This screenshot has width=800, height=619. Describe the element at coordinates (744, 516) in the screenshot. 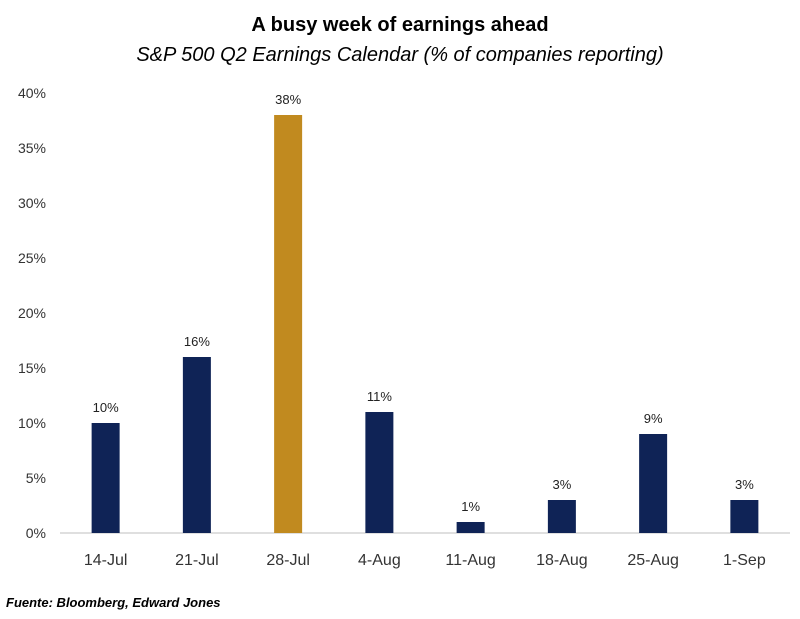

I see `bar-1-sep` at that location.